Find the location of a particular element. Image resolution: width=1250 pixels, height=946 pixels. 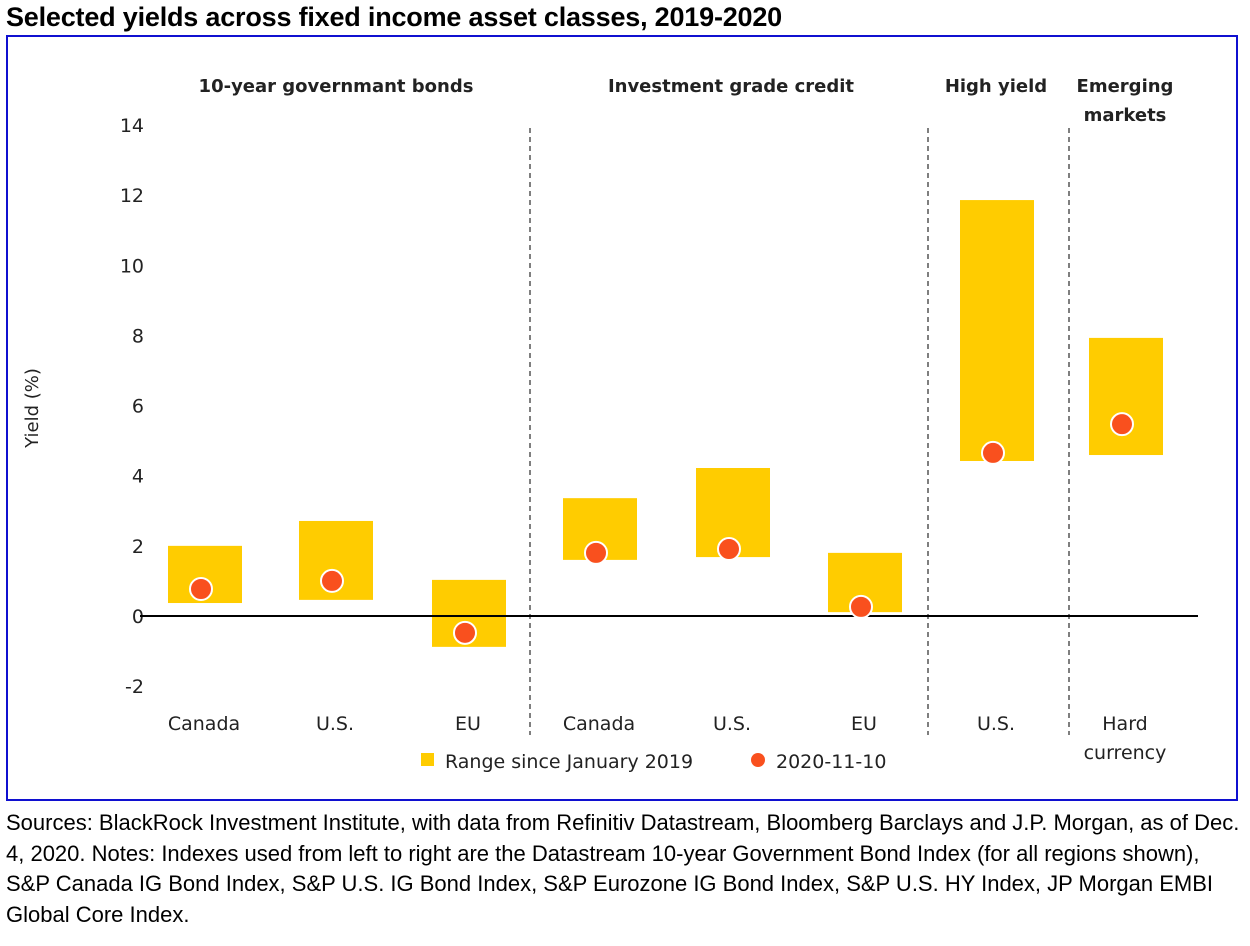

y-tick-label: 4 is located at coordinates (138, 477).